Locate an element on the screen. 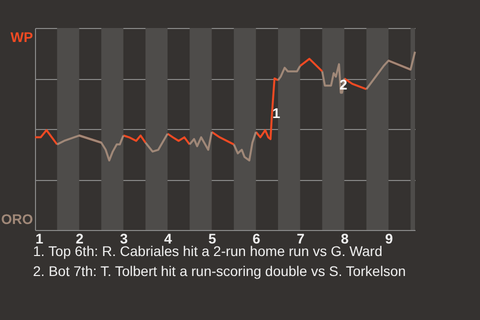  annotation: 1 is located at coordinates (276, 113).